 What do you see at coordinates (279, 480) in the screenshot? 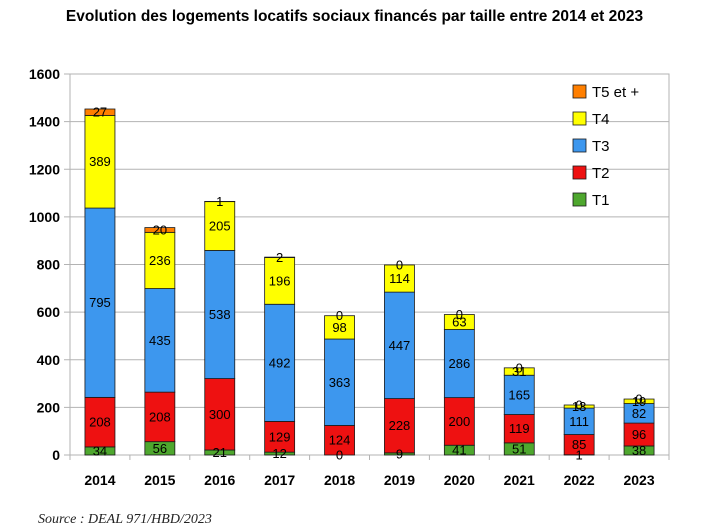
I see `x-tick-label: 2017` at bounding box center [279, 480].